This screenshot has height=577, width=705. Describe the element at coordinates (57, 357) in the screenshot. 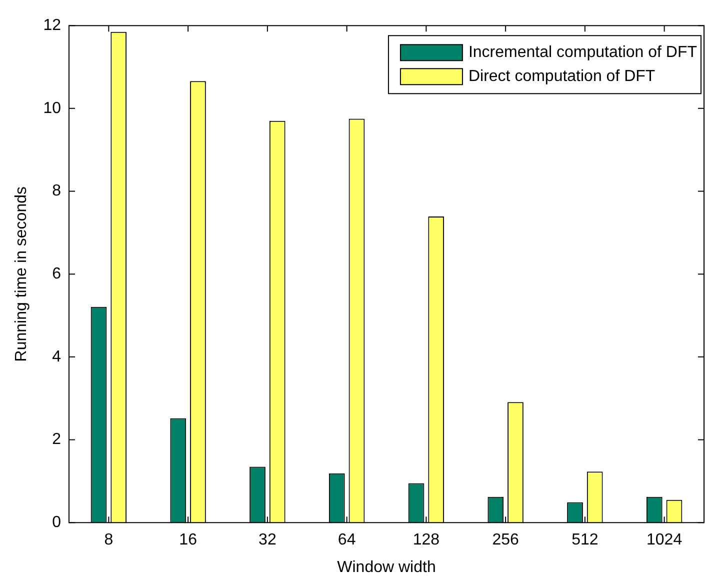

I see `y-tick-label: 4` at that location.